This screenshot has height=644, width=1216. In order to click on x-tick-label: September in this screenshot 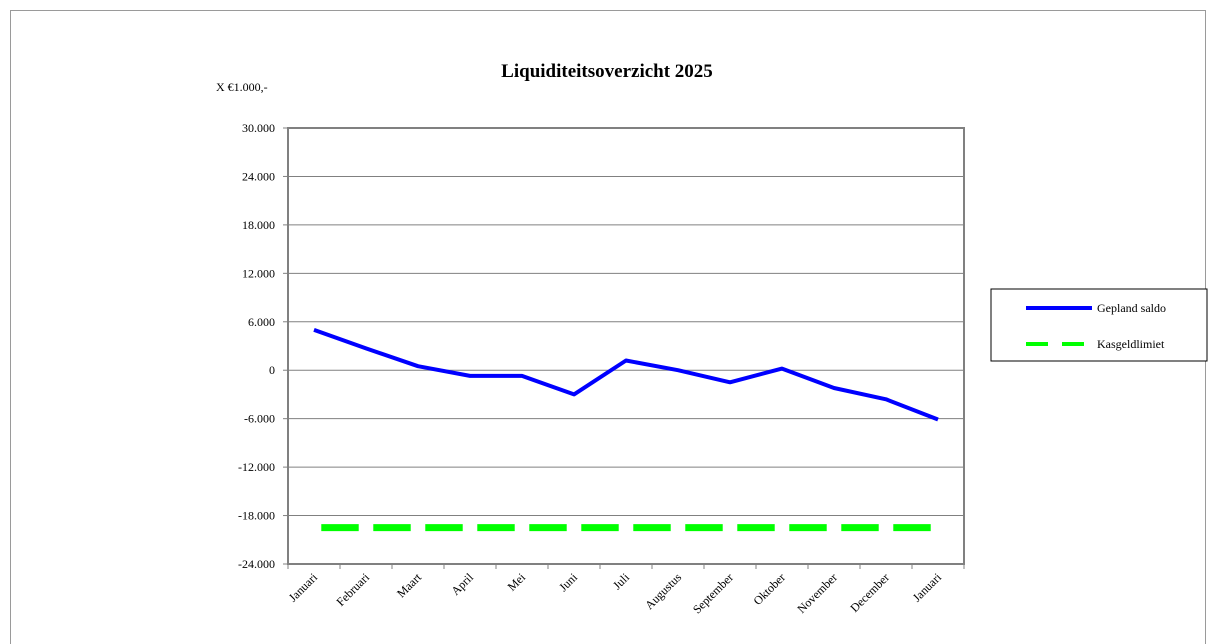, I will do `click(713, 593)`.